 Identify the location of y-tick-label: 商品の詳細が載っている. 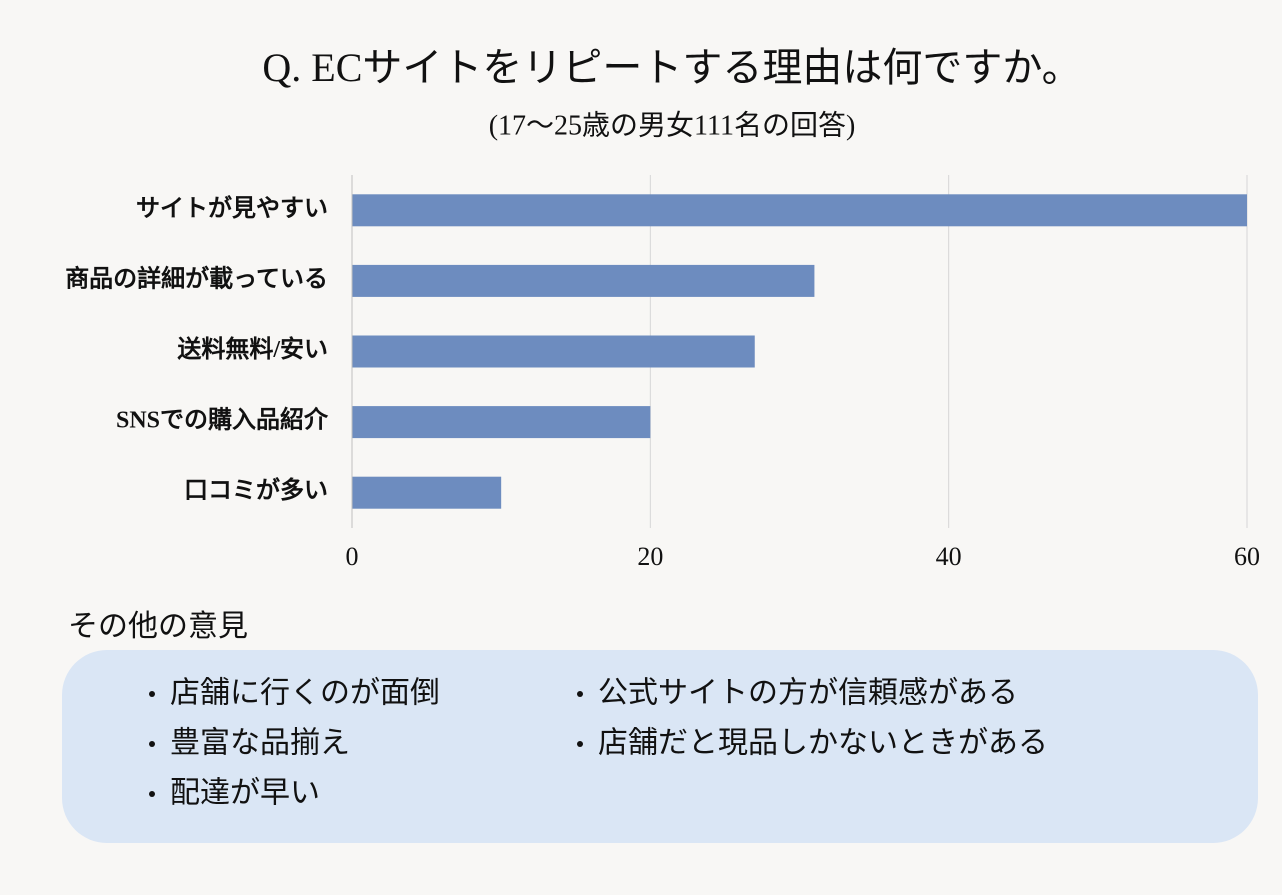
(196, 278).